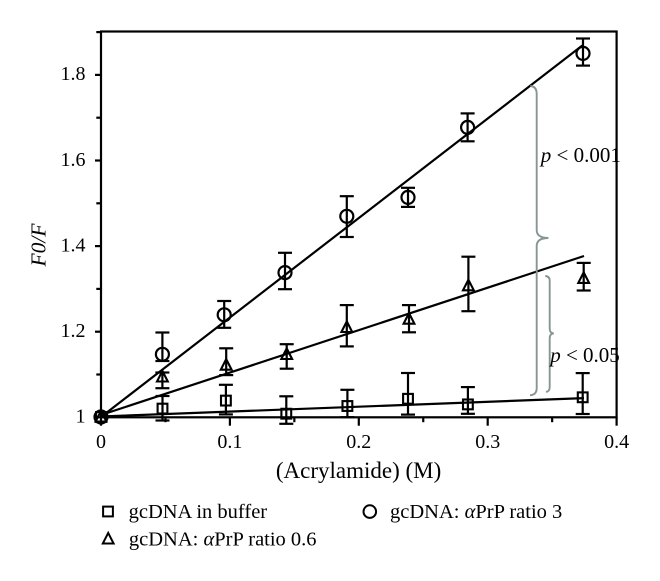 Image resolution: width=660 pixels, height=581 pixels. Describe the element at coordinates (616, 442) in the screenshot. I see `svg-text: 0.4` at that location.